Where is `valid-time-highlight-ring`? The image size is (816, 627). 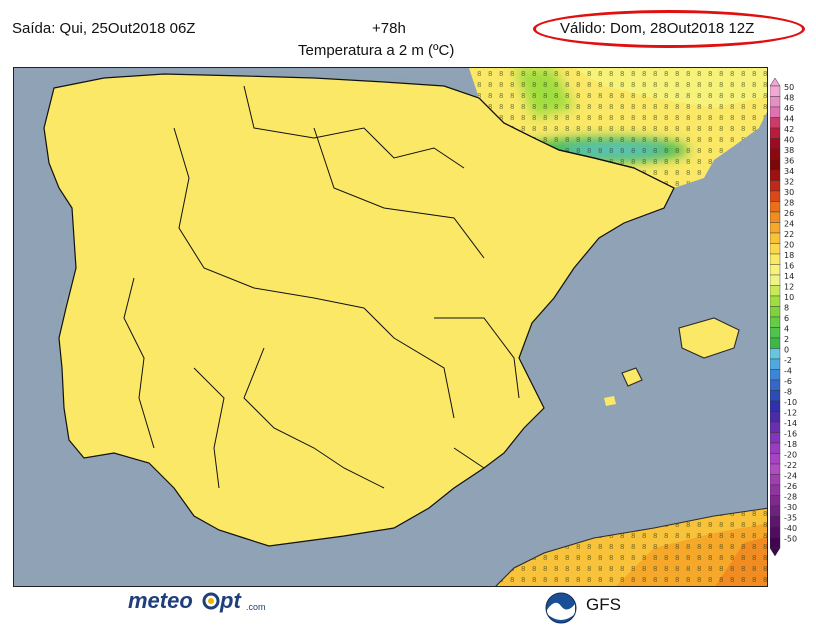
valid-time-highlight-ring is located at coordinates (669, 29).